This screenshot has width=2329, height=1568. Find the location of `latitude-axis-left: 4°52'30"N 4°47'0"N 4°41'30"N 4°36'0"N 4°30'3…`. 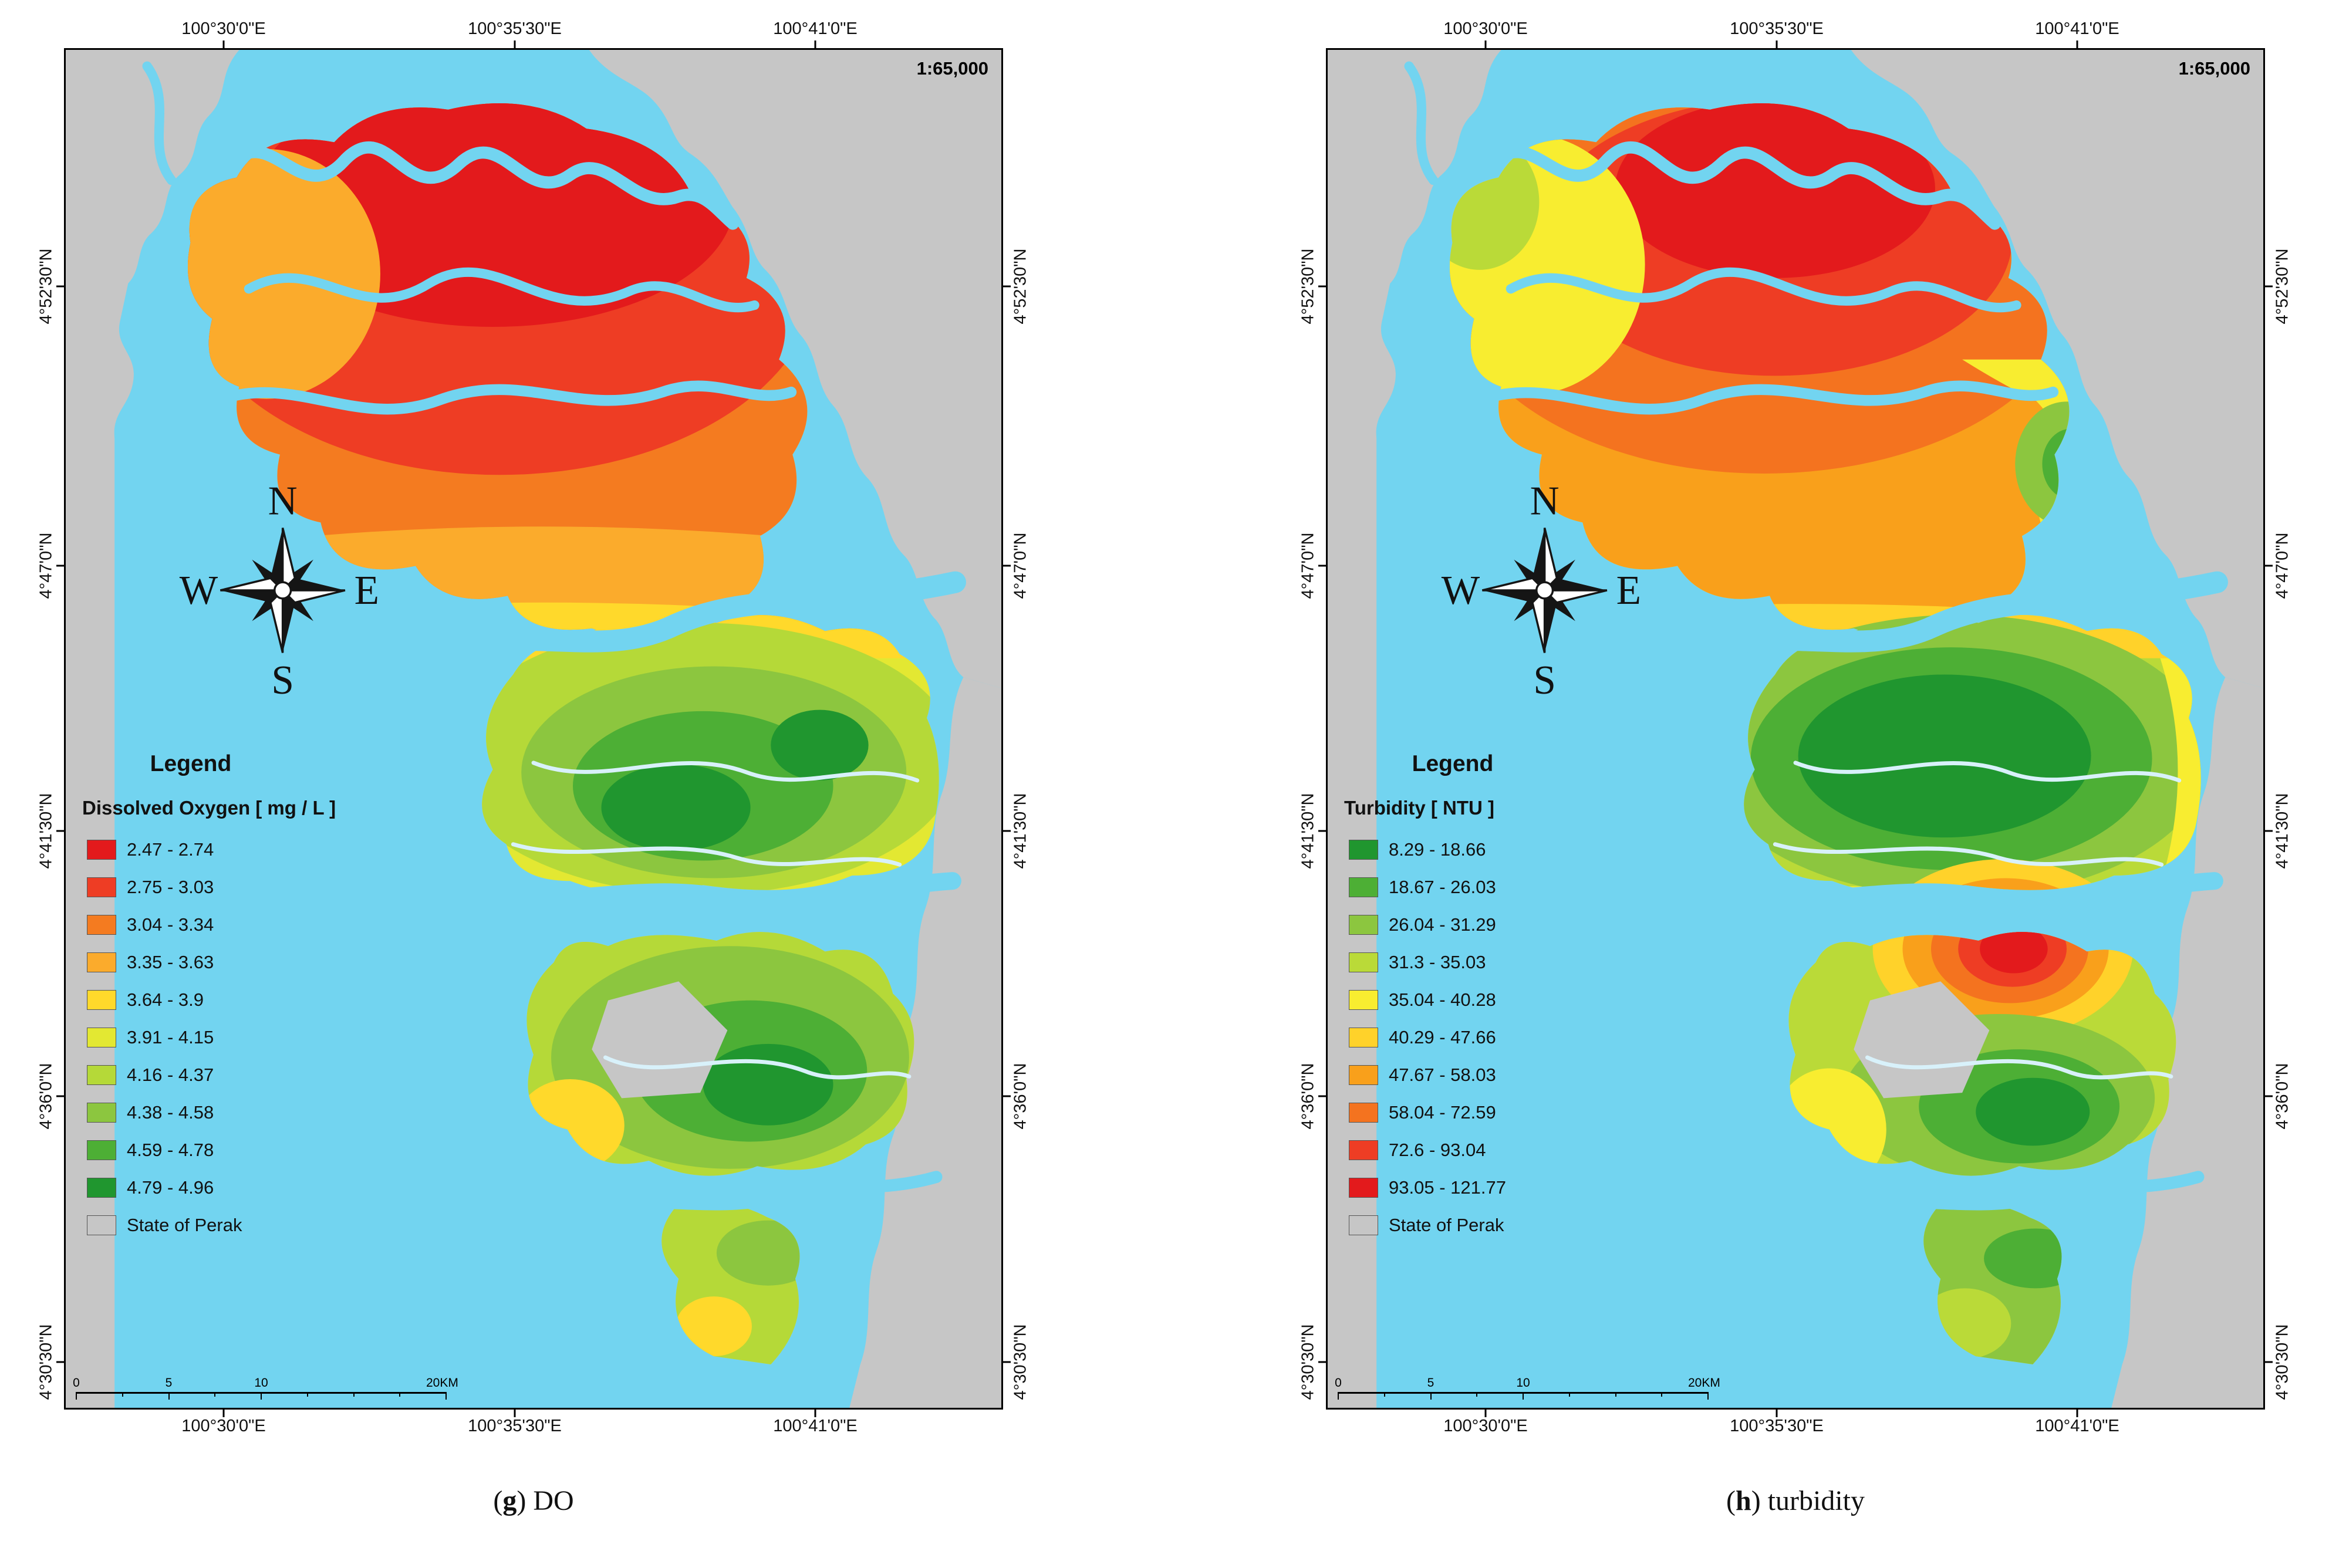

latitude-axis-left: 4°52'30"N 4°47'0"N 4°41'30"N 4°36'0"N 4°30'3… is located at coordinates (1308, 729).